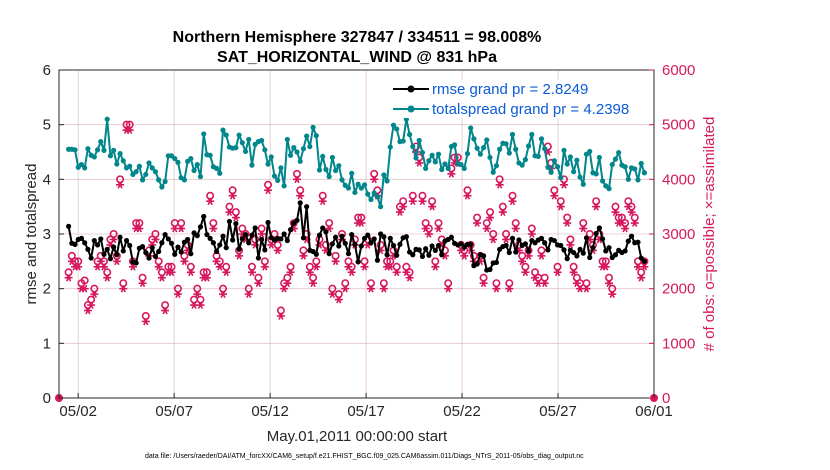  Describe the element at coordinates (270, 411) in the screenshot. I see `x-tick-label: 05/12` at that location.